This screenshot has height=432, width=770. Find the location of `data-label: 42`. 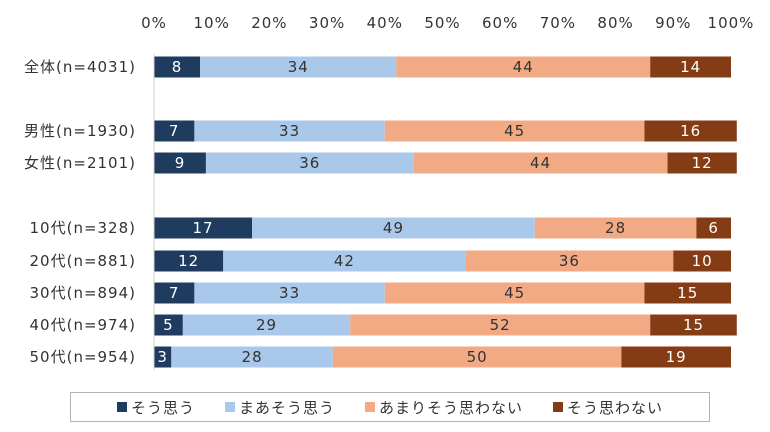

data-label: 42 is located at coordinates (344, 261).